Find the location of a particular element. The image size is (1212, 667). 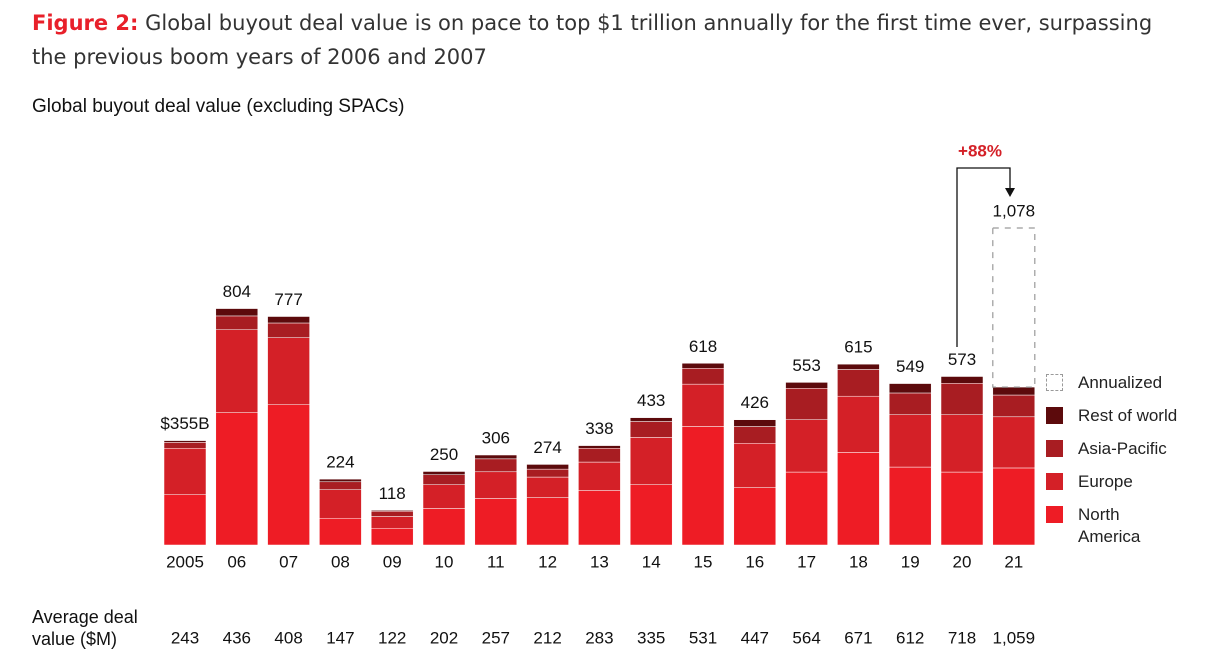

total-label: 433 is located at coordinates (651, 400).